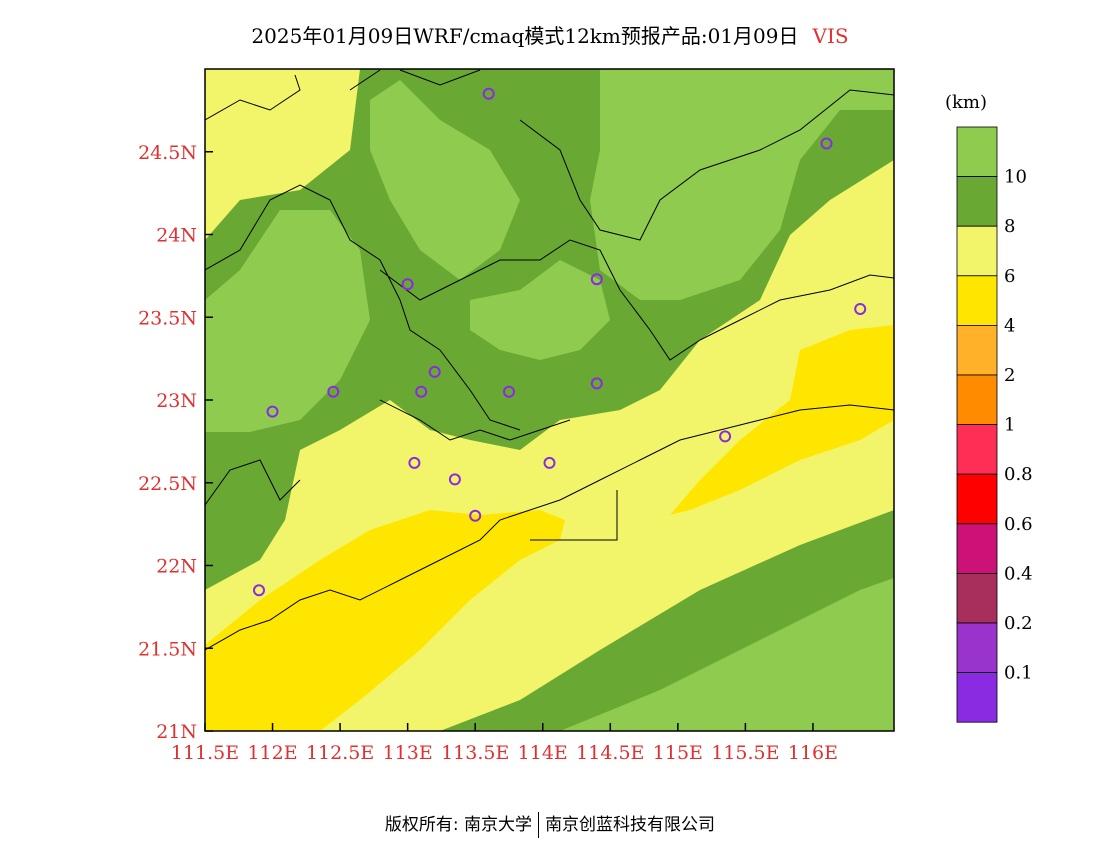 This screenshot has width=1100, height=850. I want to click on lat-tick-label: 23N, so click(176, 401).